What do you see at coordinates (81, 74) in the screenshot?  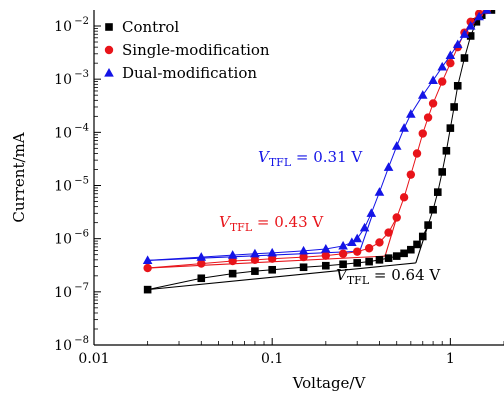 I see `y-tick-exponent: −3` at bounding box center [81, 74].